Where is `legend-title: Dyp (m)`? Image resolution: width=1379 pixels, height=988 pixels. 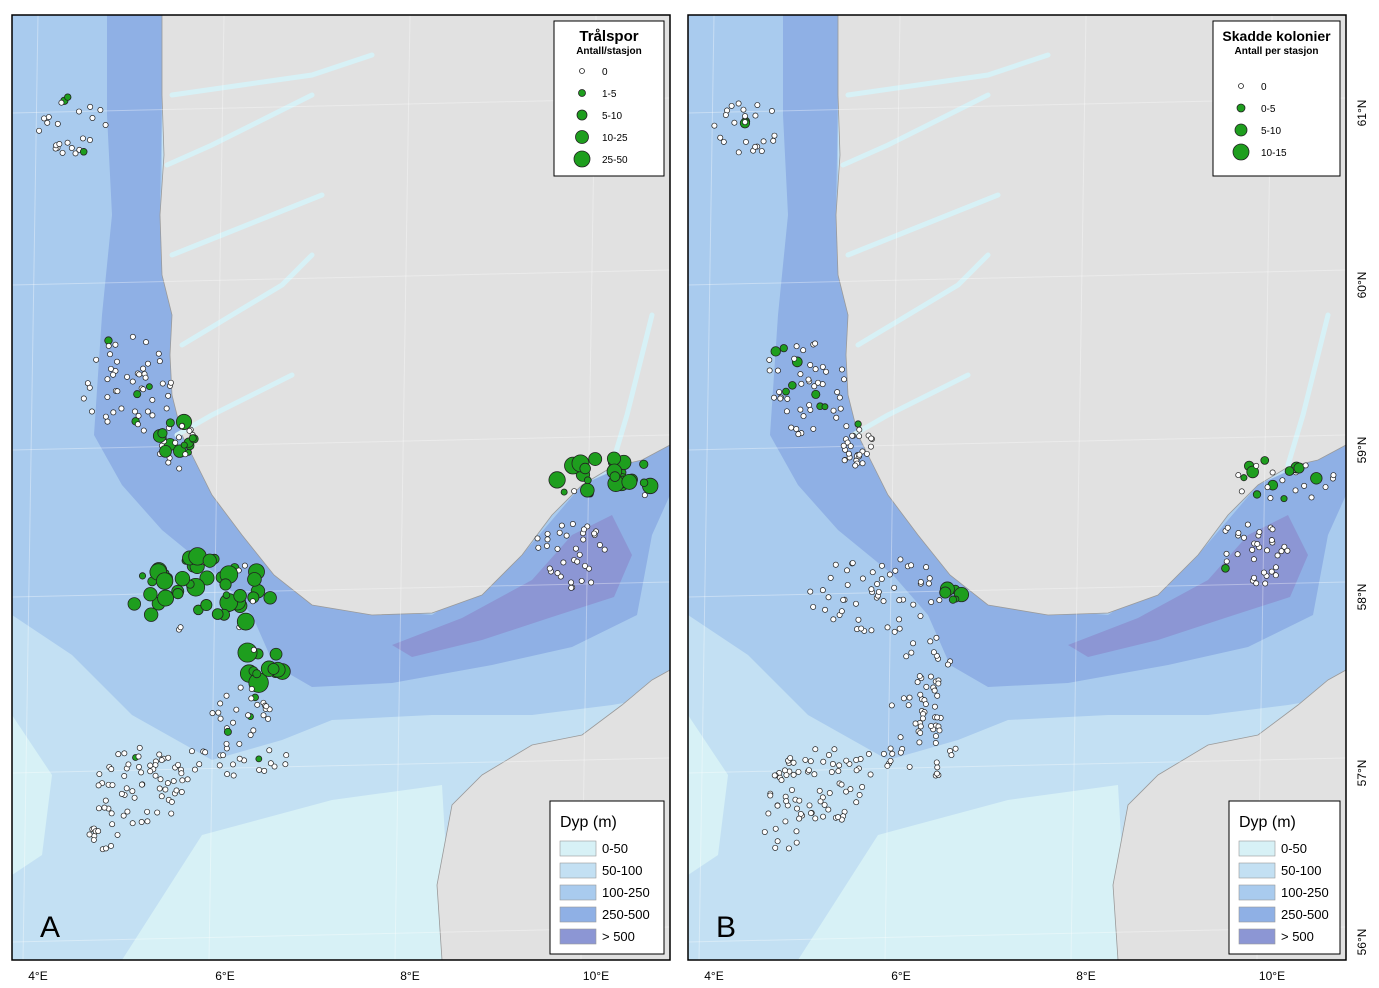
legend-title: Dyp (m) is located at coordinates (1267, 822).